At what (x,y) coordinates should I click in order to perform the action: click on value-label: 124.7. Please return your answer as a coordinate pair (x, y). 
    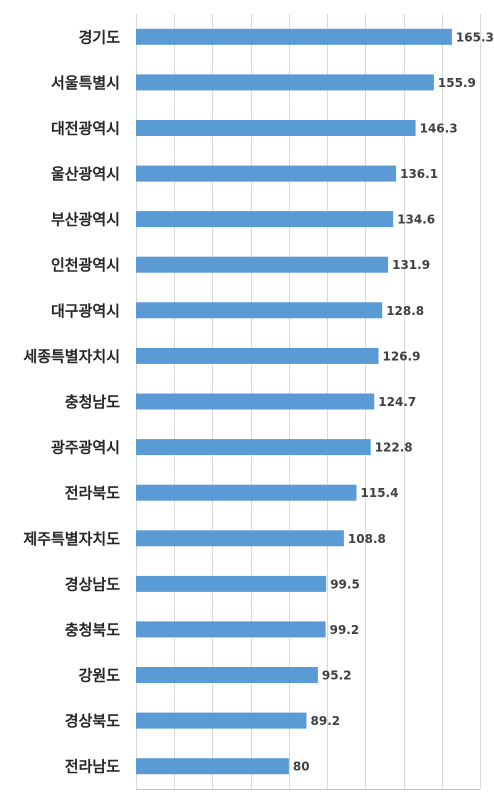
    Looking at the image, I should click on (397, 402).